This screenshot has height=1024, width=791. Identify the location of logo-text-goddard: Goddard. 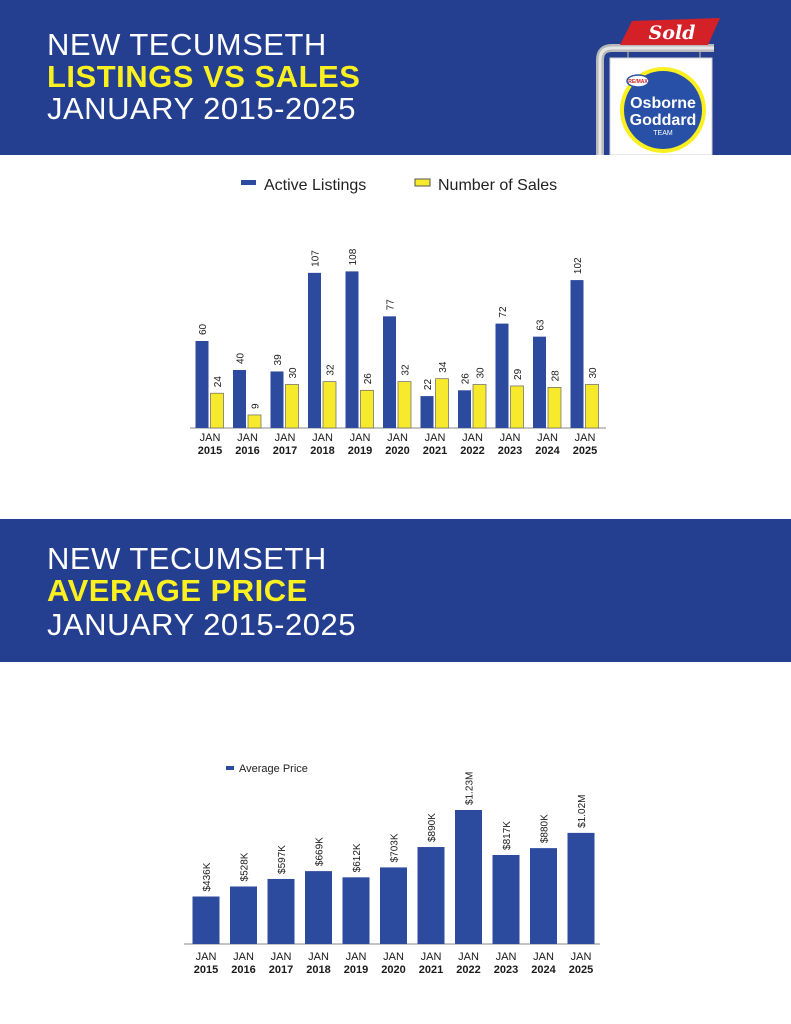
(663, 120).